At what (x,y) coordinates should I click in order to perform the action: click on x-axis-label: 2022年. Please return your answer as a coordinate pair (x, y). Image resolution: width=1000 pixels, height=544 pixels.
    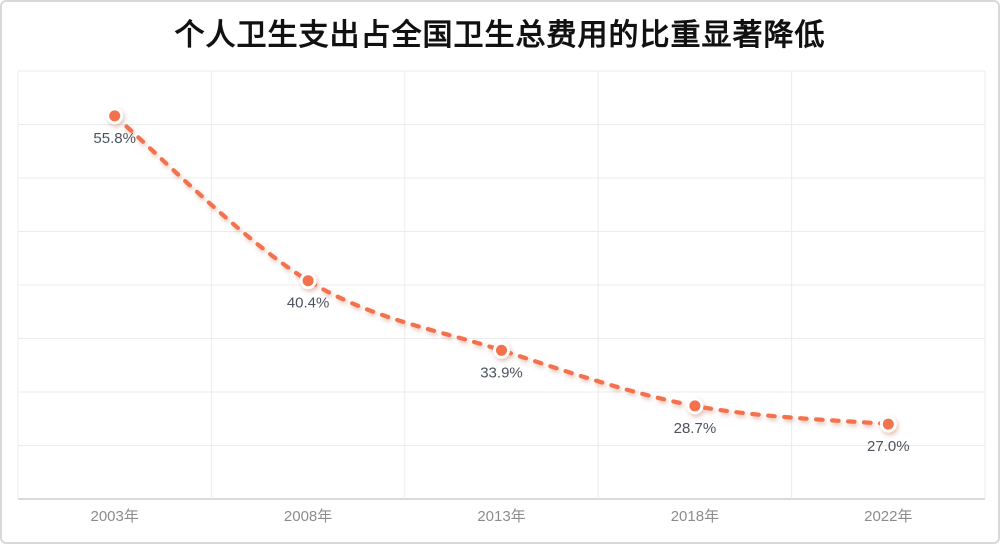
    Looking at the image, I should click on (888, 516).